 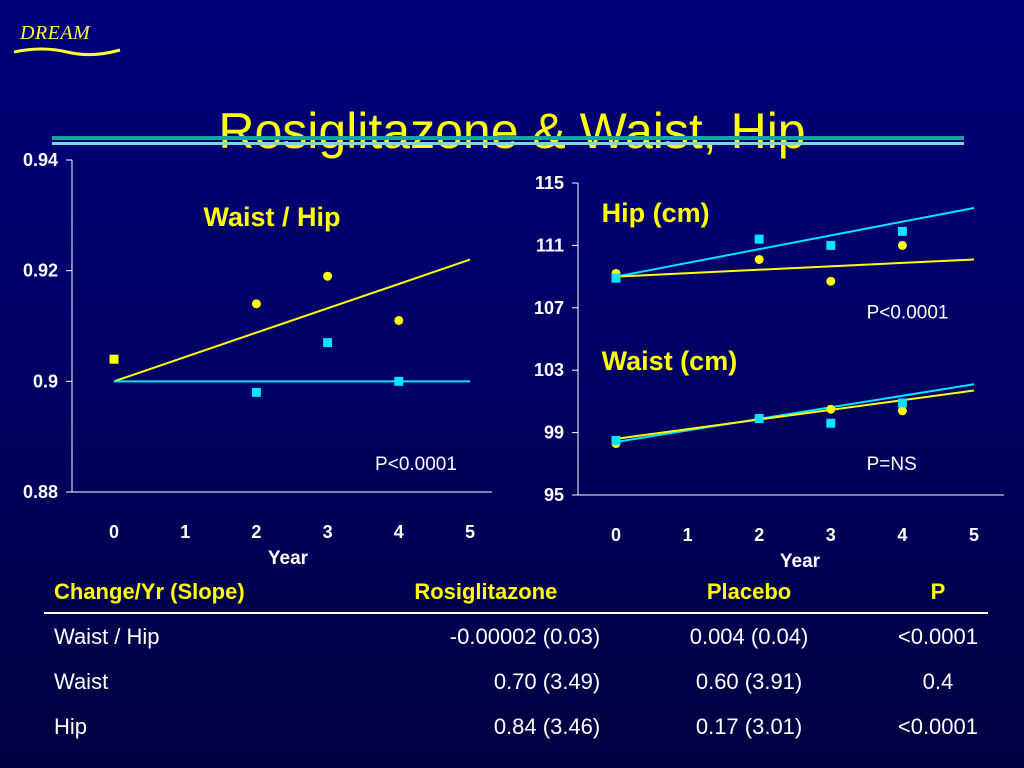 I want to click on series-group-label: Waist (cm), so click(x=670, y=361).